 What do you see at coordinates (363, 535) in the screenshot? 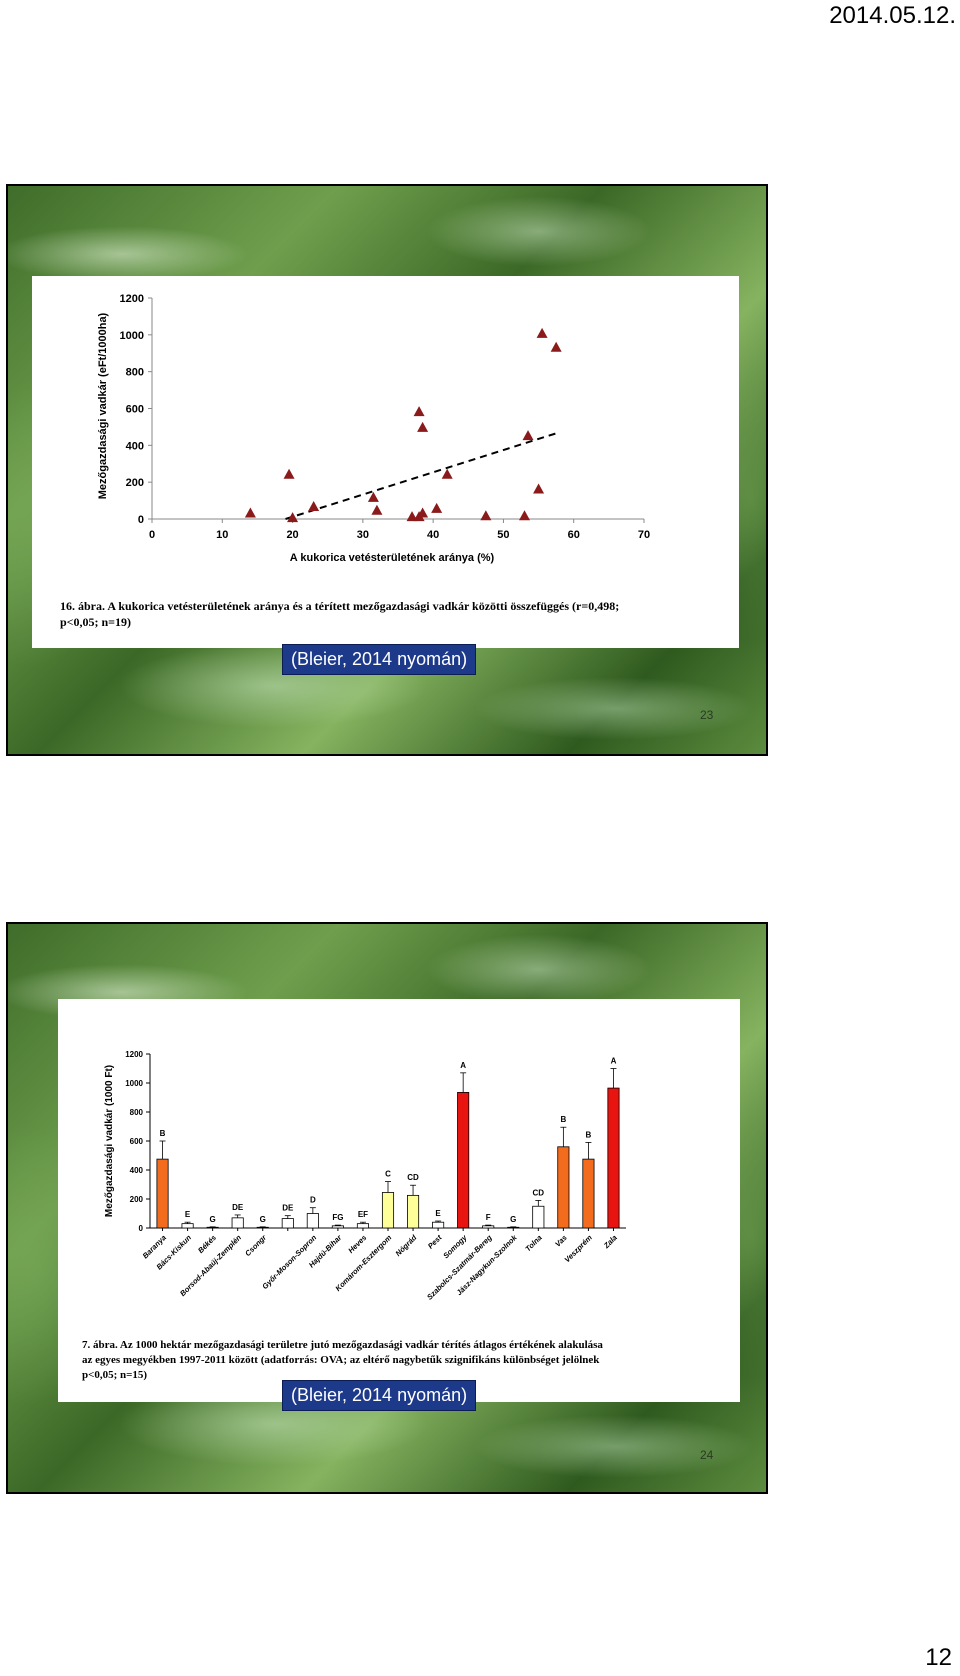
I see `x-tick-label: 30` at bounding box center [363, 535].